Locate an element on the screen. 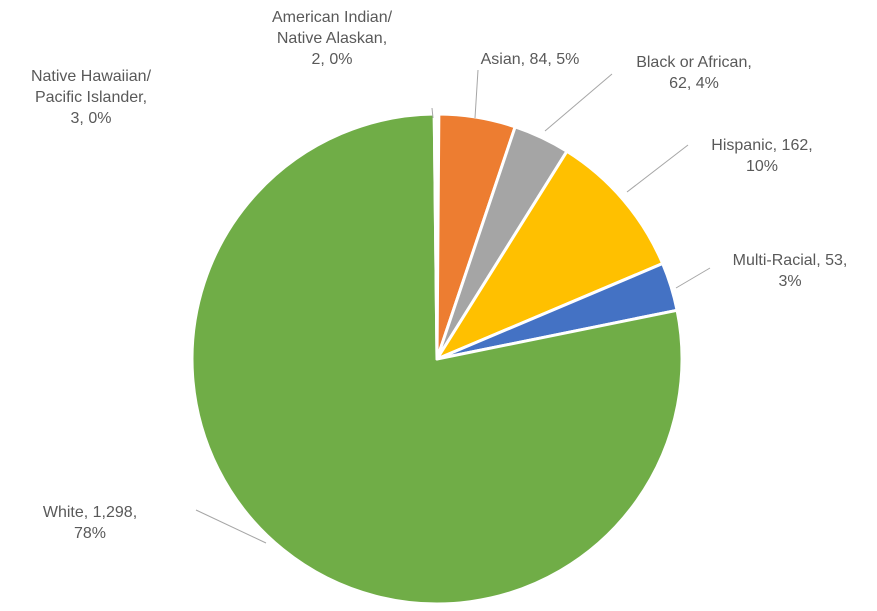 This screenshot has height=611, width=877. data-label: Multi-Racial, 53, 3% is located at coordinates (790, 271).